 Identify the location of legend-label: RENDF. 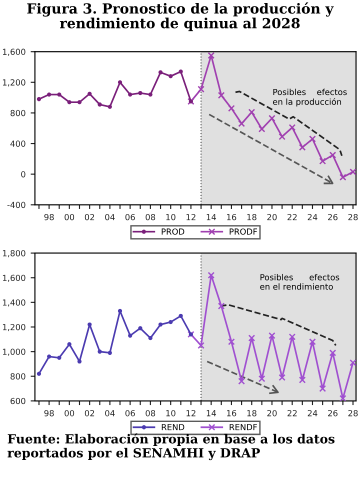
(243, 427).